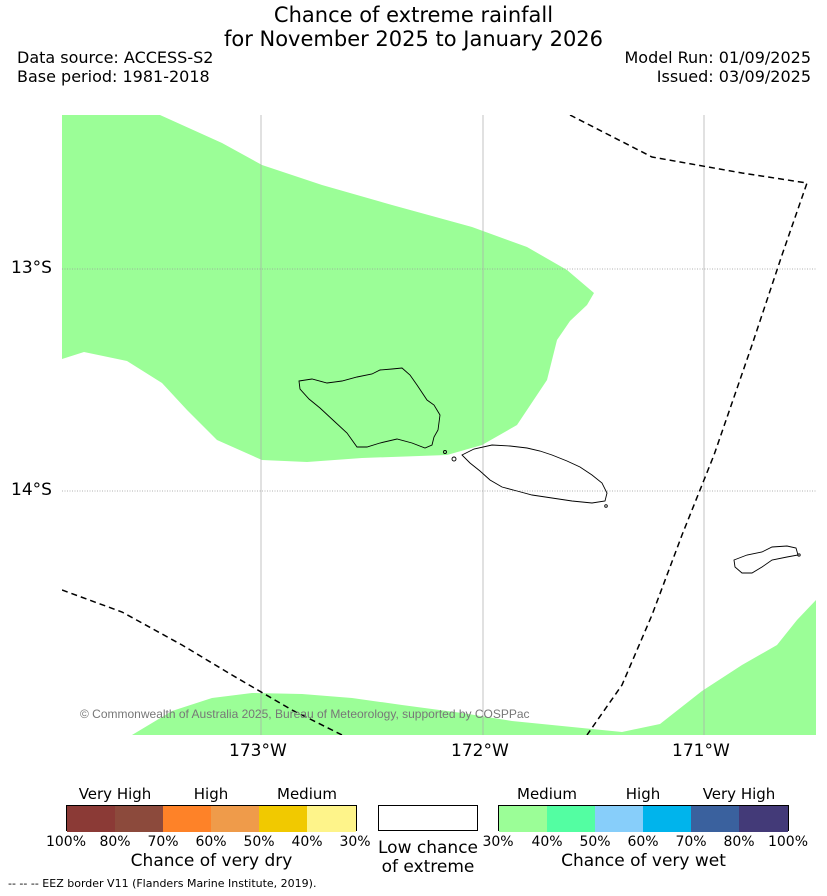 The width and height of the screenshot is (827, 896). What do you see at coordinates (211, 794) in the screenshot?
I see `dry-label-high: High` at bounding box center [211, 794].